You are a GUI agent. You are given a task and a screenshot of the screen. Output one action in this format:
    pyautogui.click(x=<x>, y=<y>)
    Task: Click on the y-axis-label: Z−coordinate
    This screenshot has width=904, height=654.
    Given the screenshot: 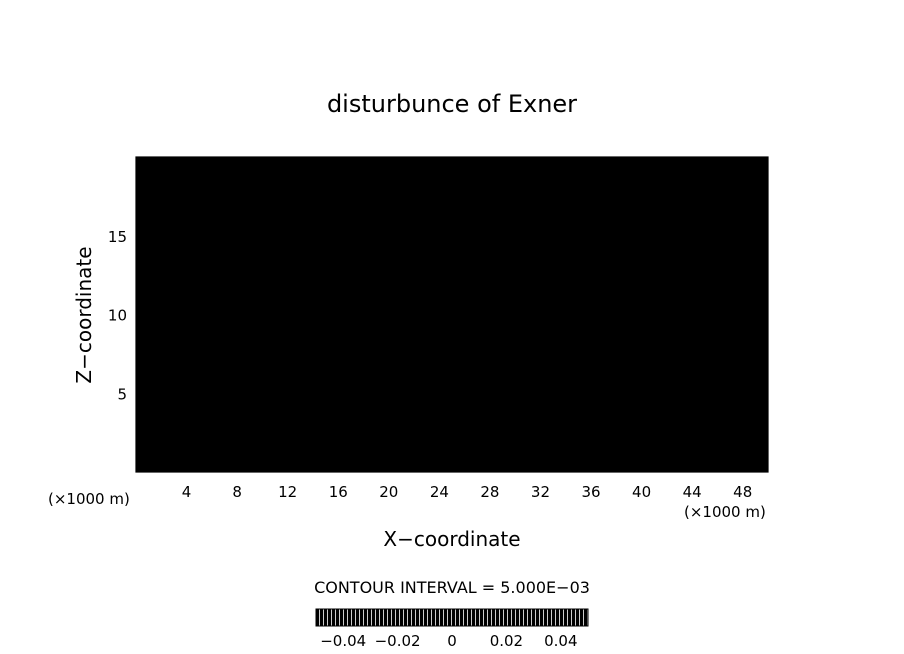 What is the action you would take?
    pyautogui.click(x=84, y=314)
    